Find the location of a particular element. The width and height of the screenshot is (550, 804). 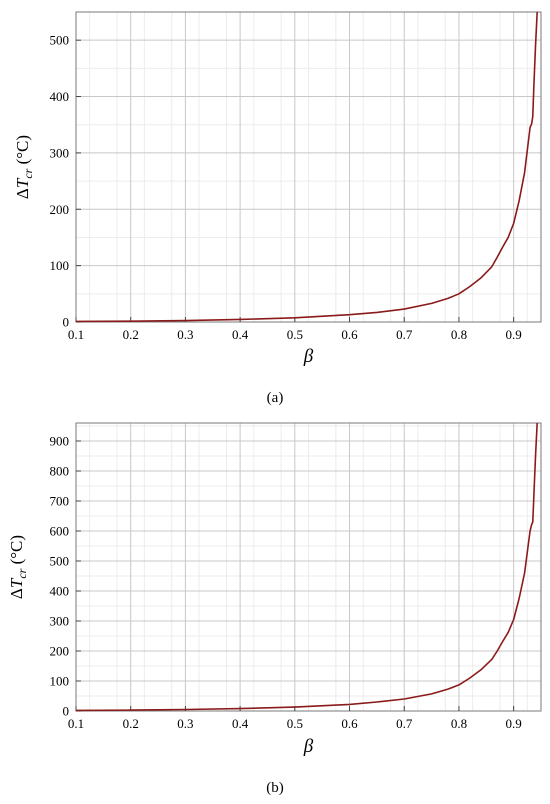

y-tick-label: 800 is located at coordinates (60, 471).